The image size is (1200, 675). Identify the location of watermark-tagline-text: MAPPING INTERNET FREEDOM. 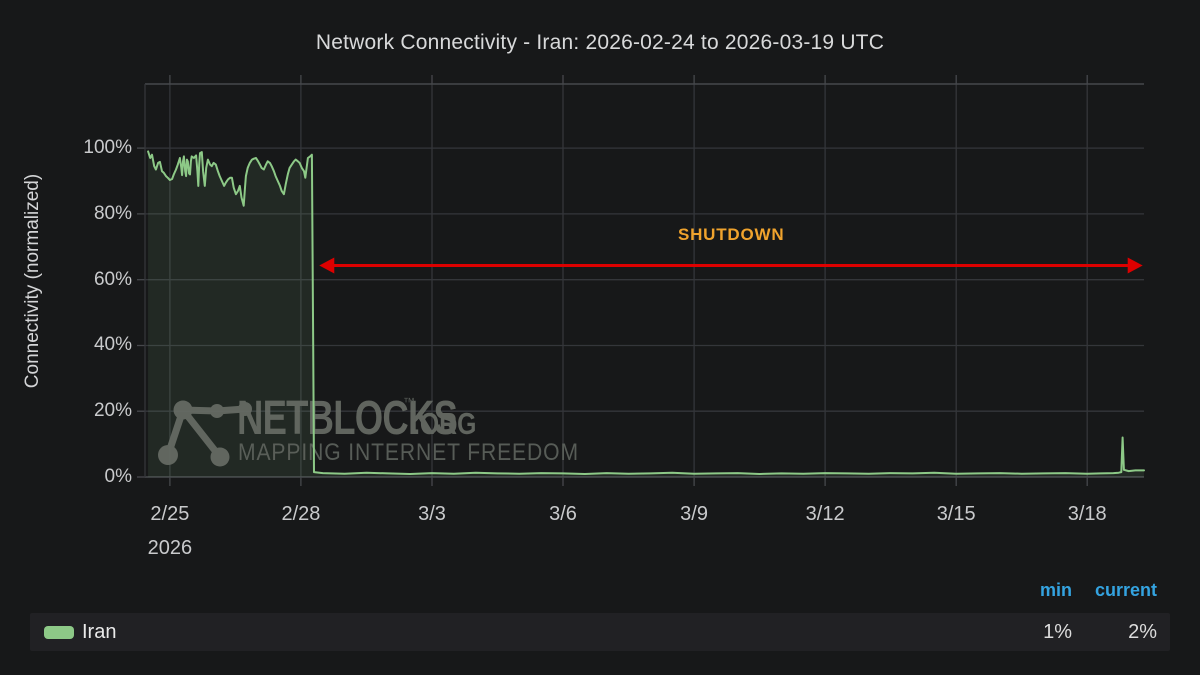
(408, 452).